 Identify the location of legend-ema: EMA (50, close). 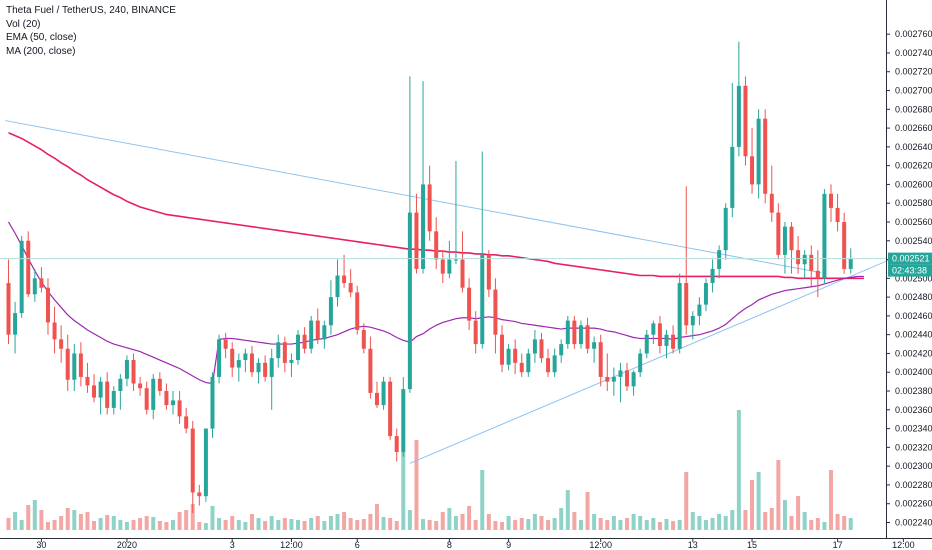
(41, 37).